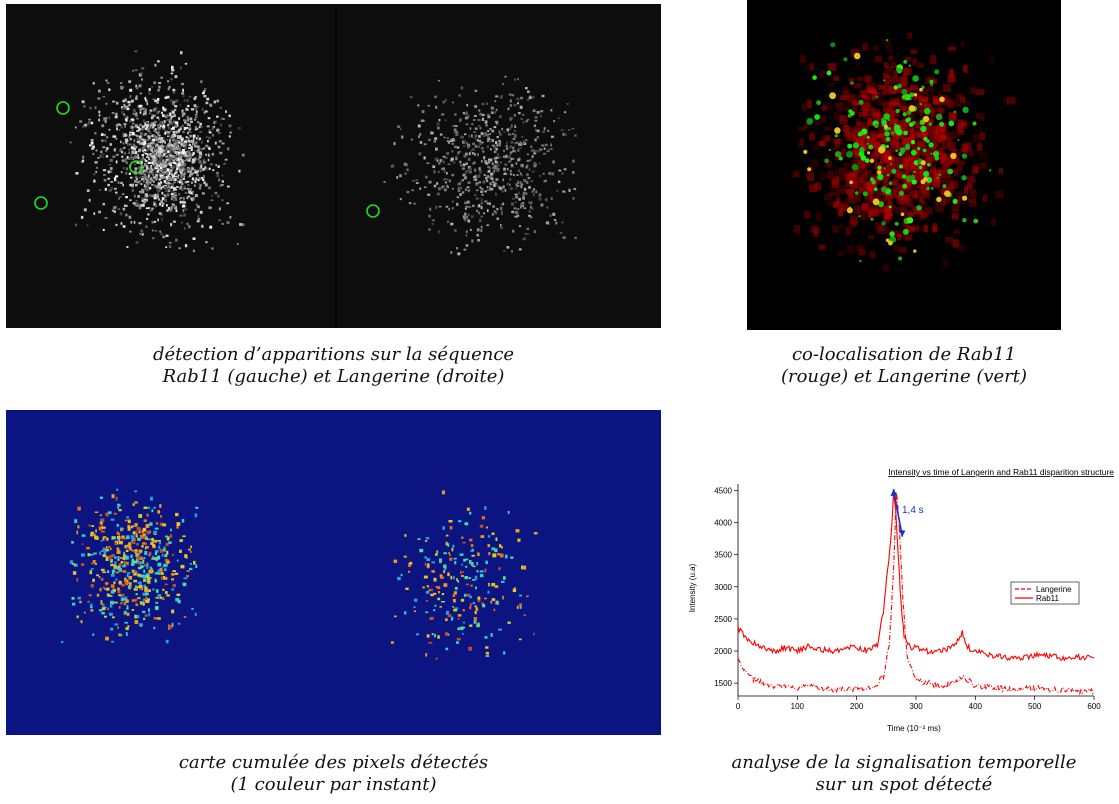 Image resolution: width=1119 pixels, height=804 pixels. I want to click on x-tick-label: 100, so click(798, 706).